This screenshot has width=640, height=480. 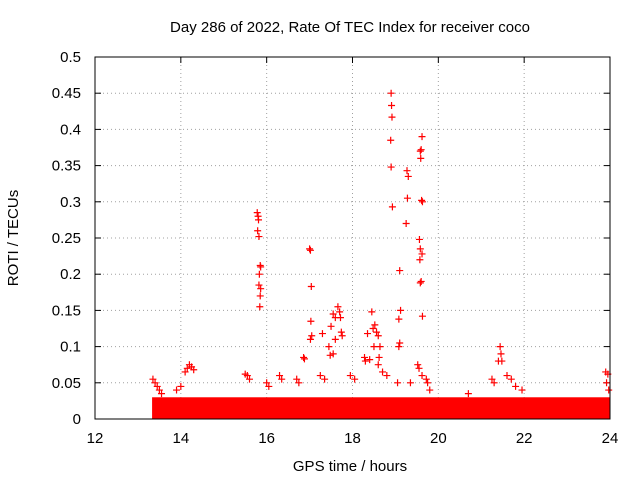 What do you see at coordinates (70, 57) in the screenshot?
I see `y-tick-label: 0.5` at bounding box center [70, 57].